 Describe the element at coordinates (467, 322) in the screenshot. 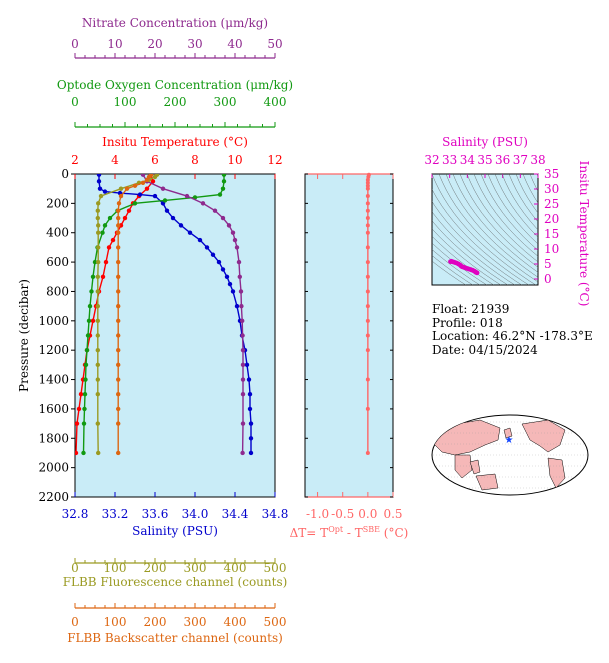

I see `profile-number: Profile: 018` at that location.